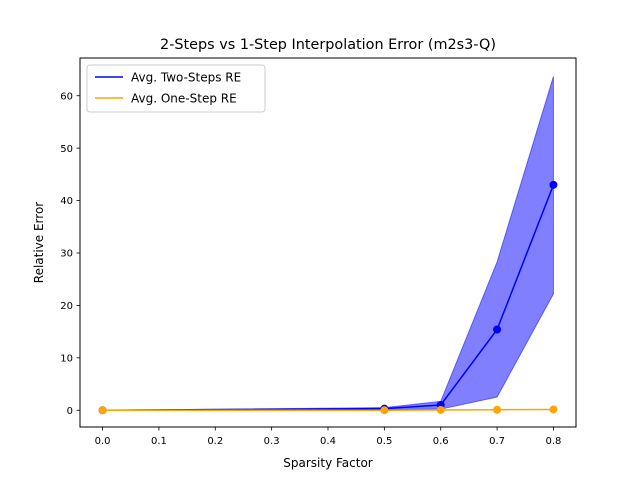 The height and width of the screenshot is (480, 640). Describe the element at coordinates (159, 441) in the screenshot. I see `x-tick-label: 0.1` at that location.